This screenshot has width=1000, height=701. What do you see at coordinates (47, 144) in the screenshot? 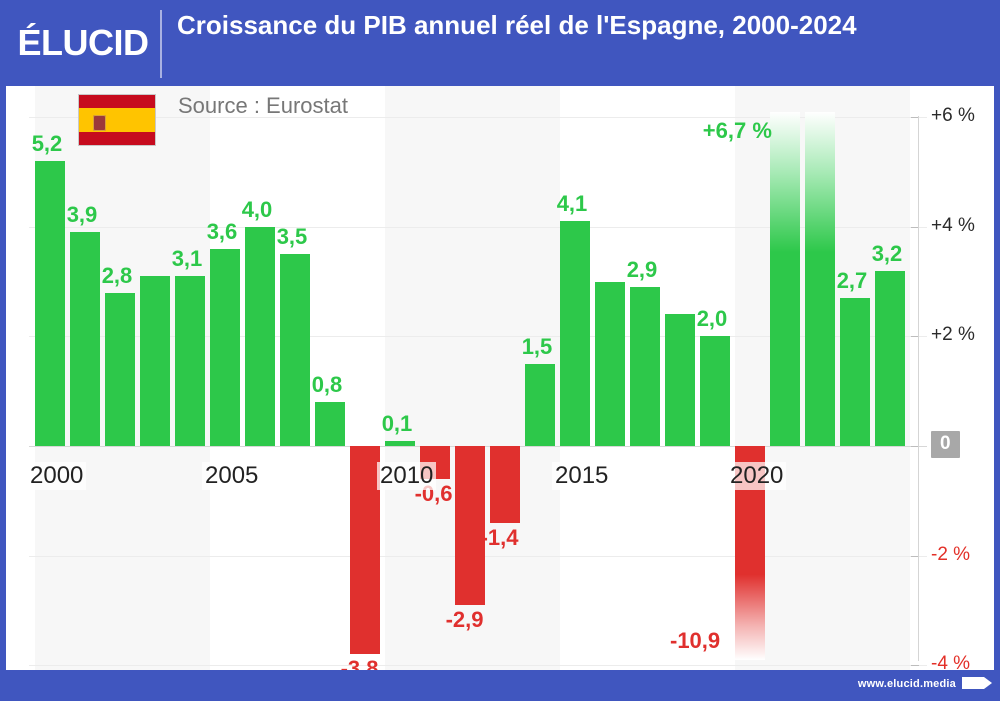
I see `bar-value-label: 5,2` at bounding box center [47, 144].